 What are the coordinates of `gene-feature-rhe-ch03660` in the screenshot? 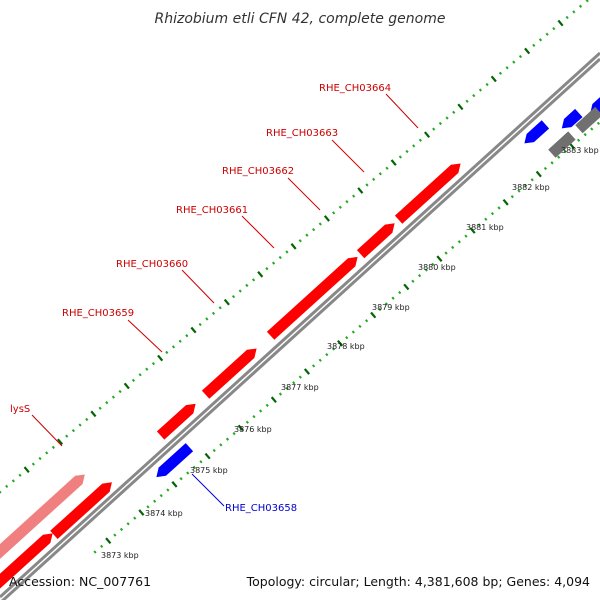 It's located at (229, 373).